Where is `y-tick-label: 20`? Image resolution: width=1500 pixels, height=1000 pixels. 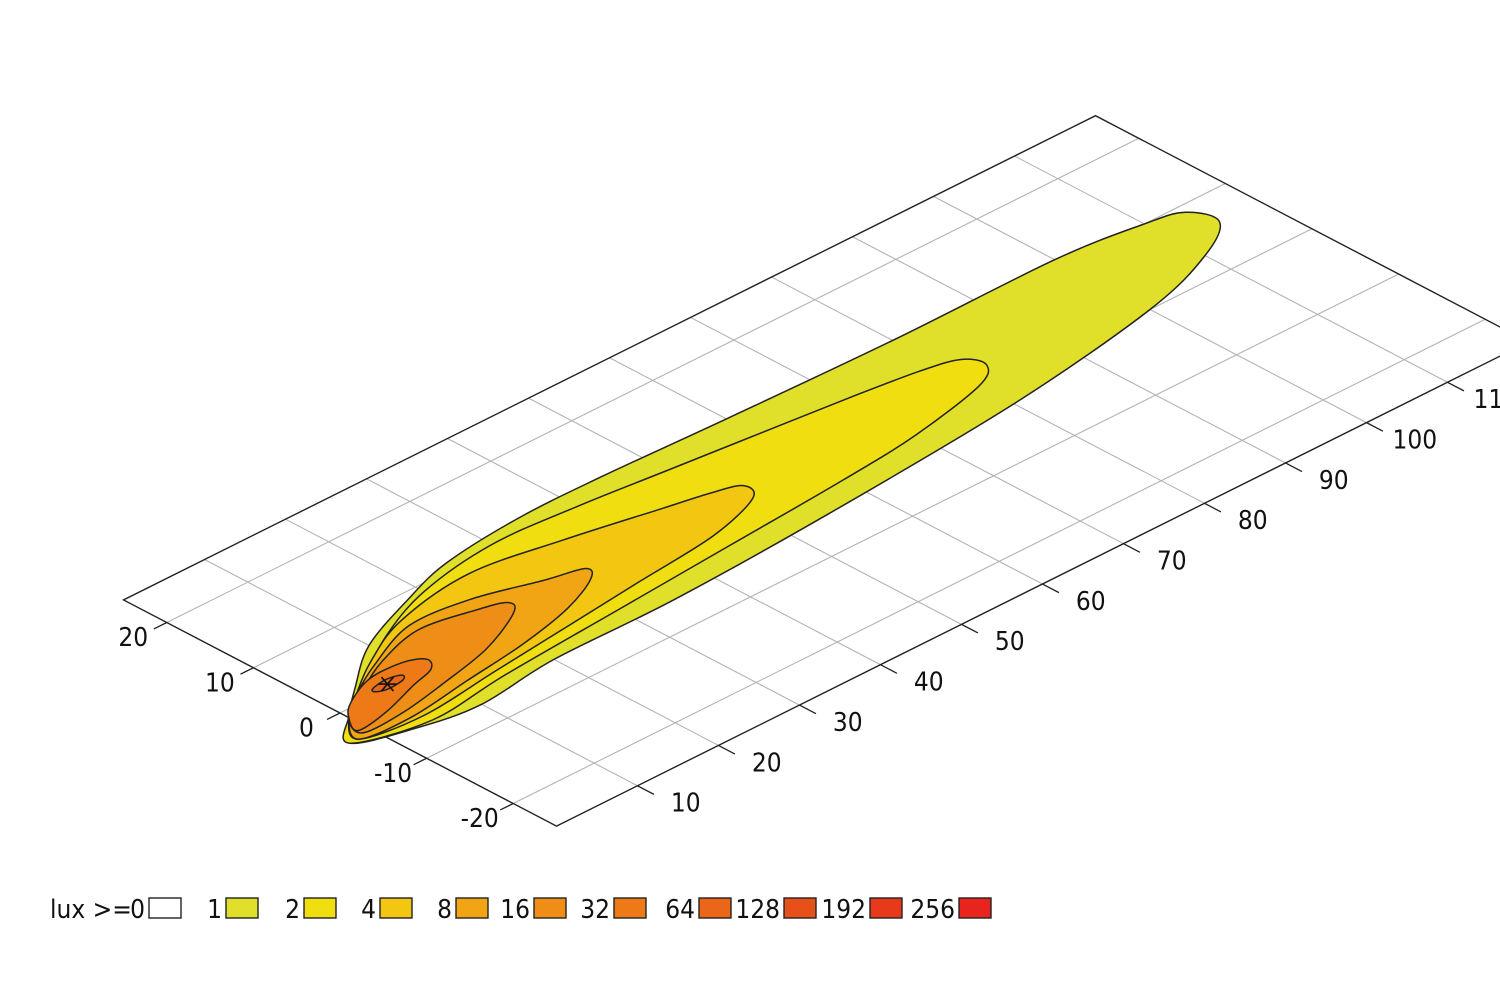 y-tick-label: 20 is located at coordinates (133, 638).